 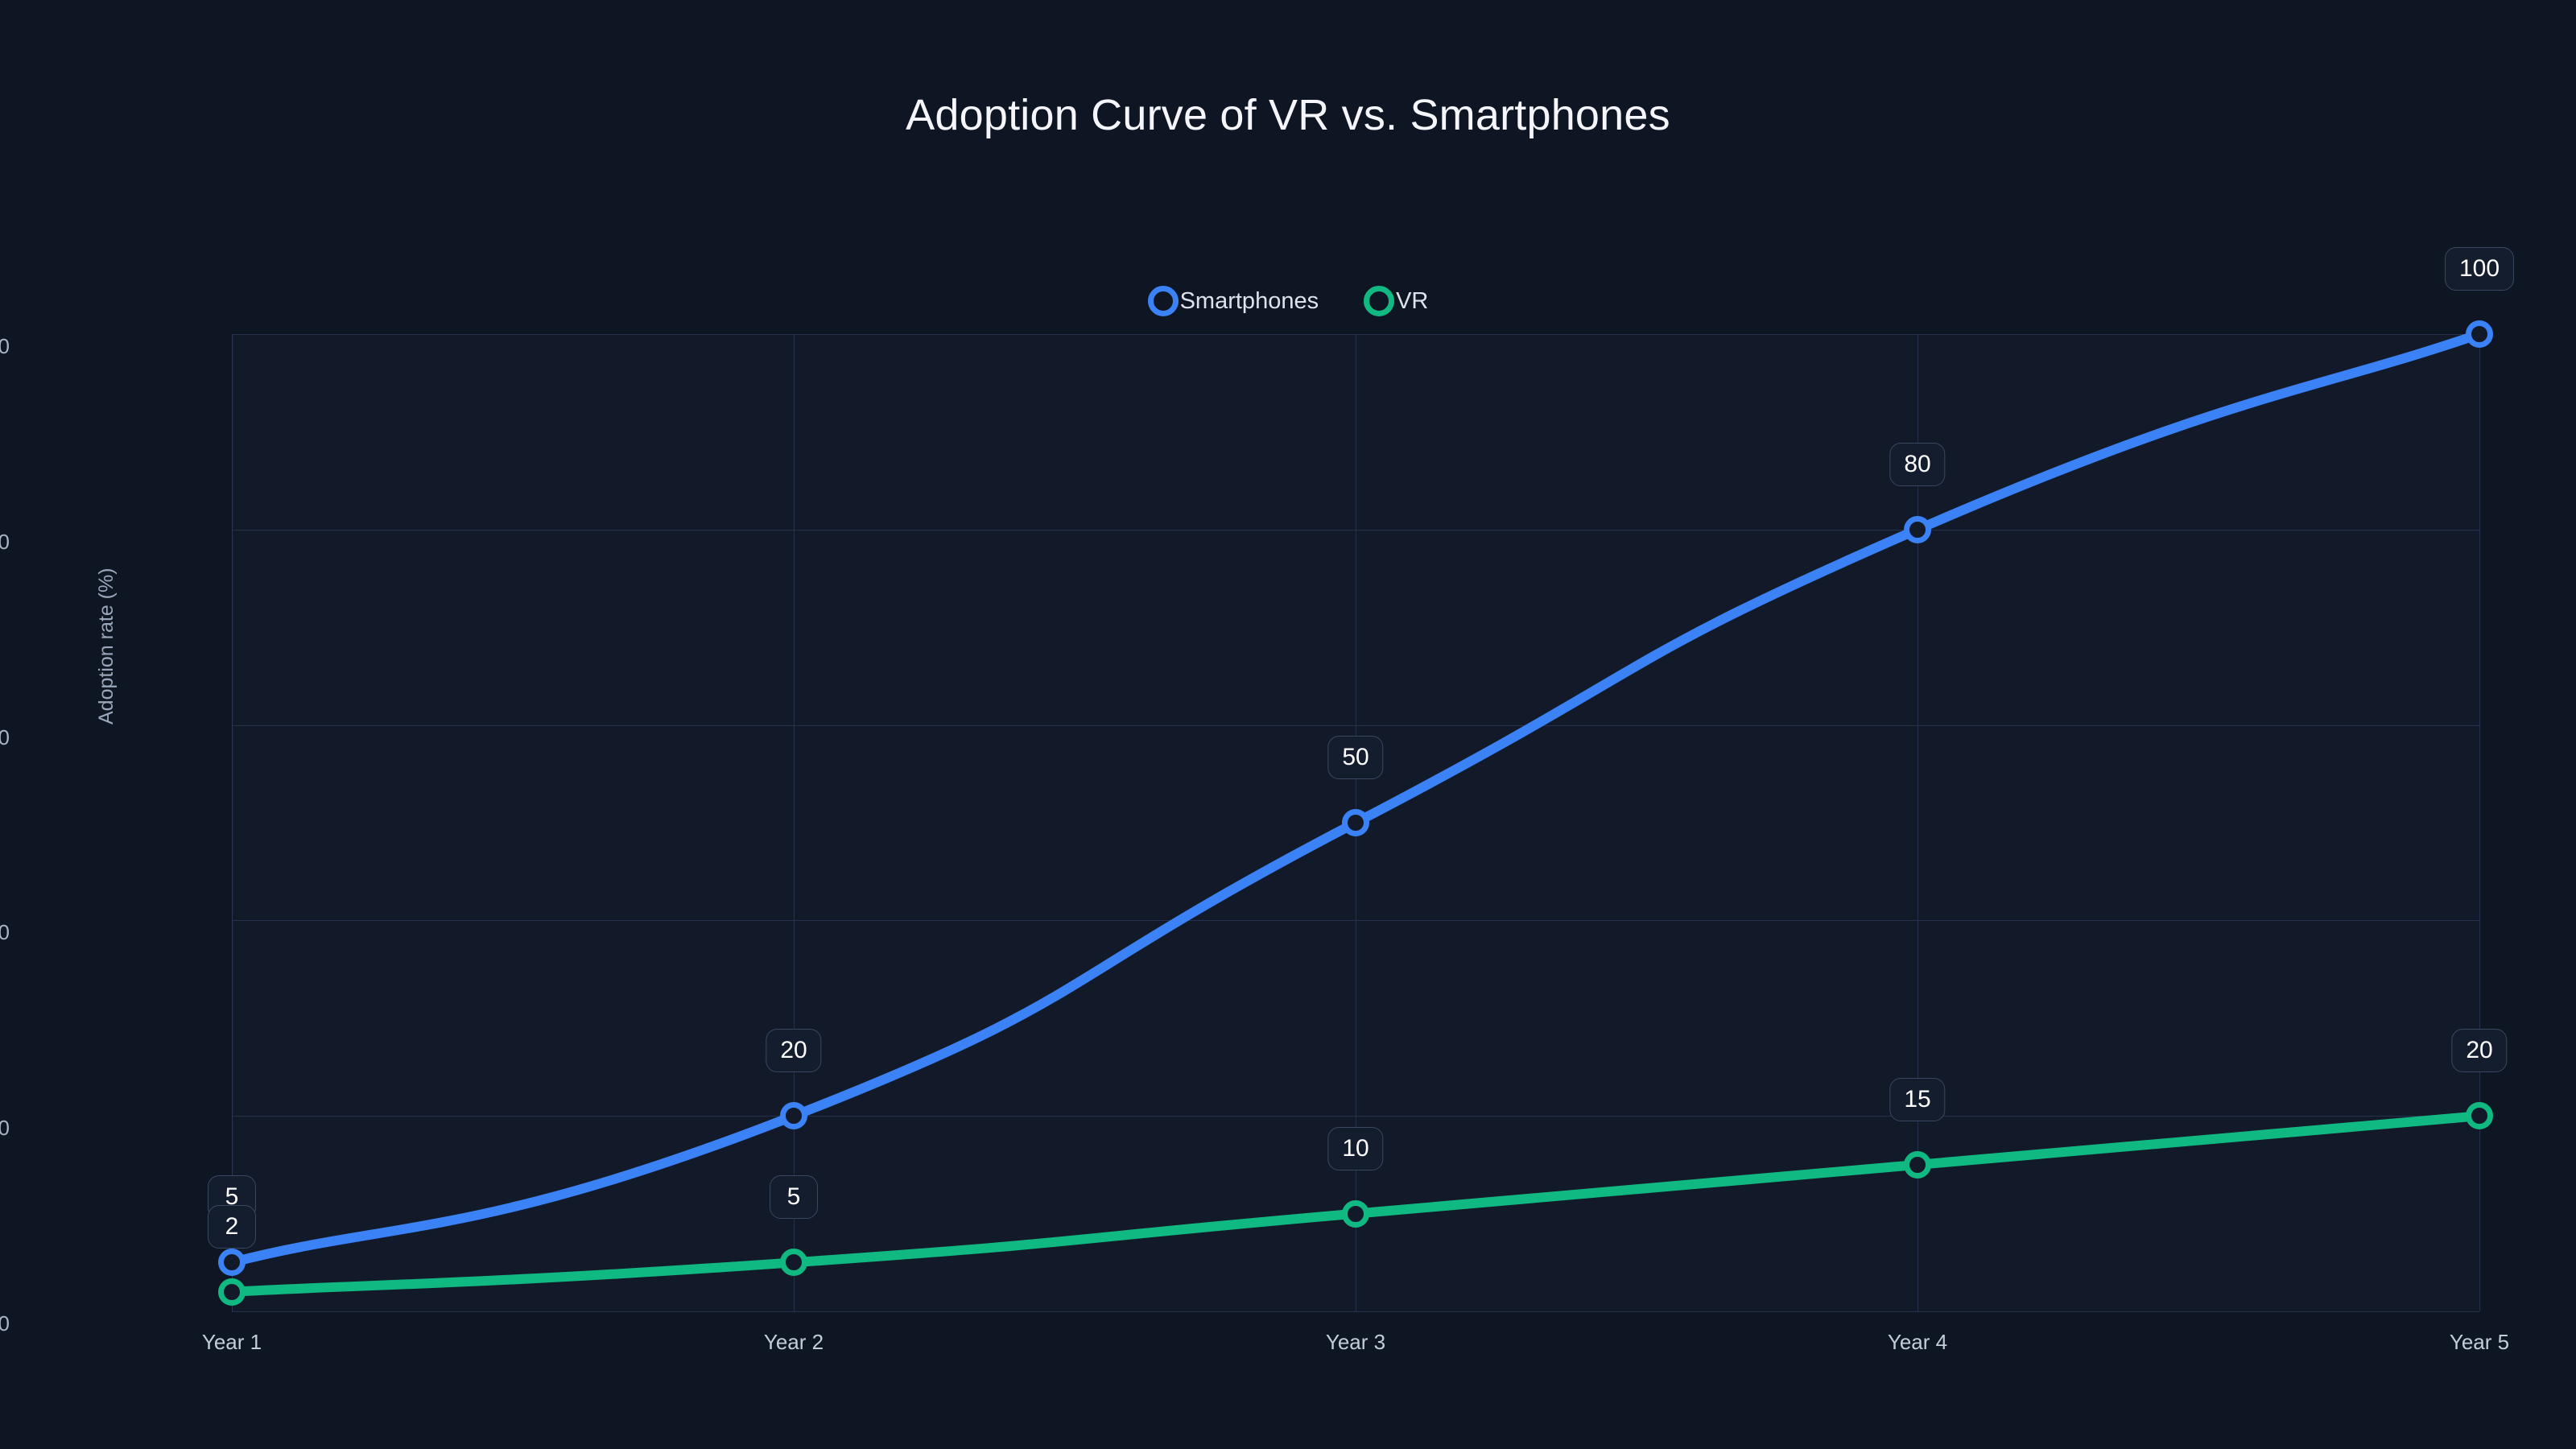 I want to click on x-axis-tick: Year 4, so click(x=1917, y=1342).